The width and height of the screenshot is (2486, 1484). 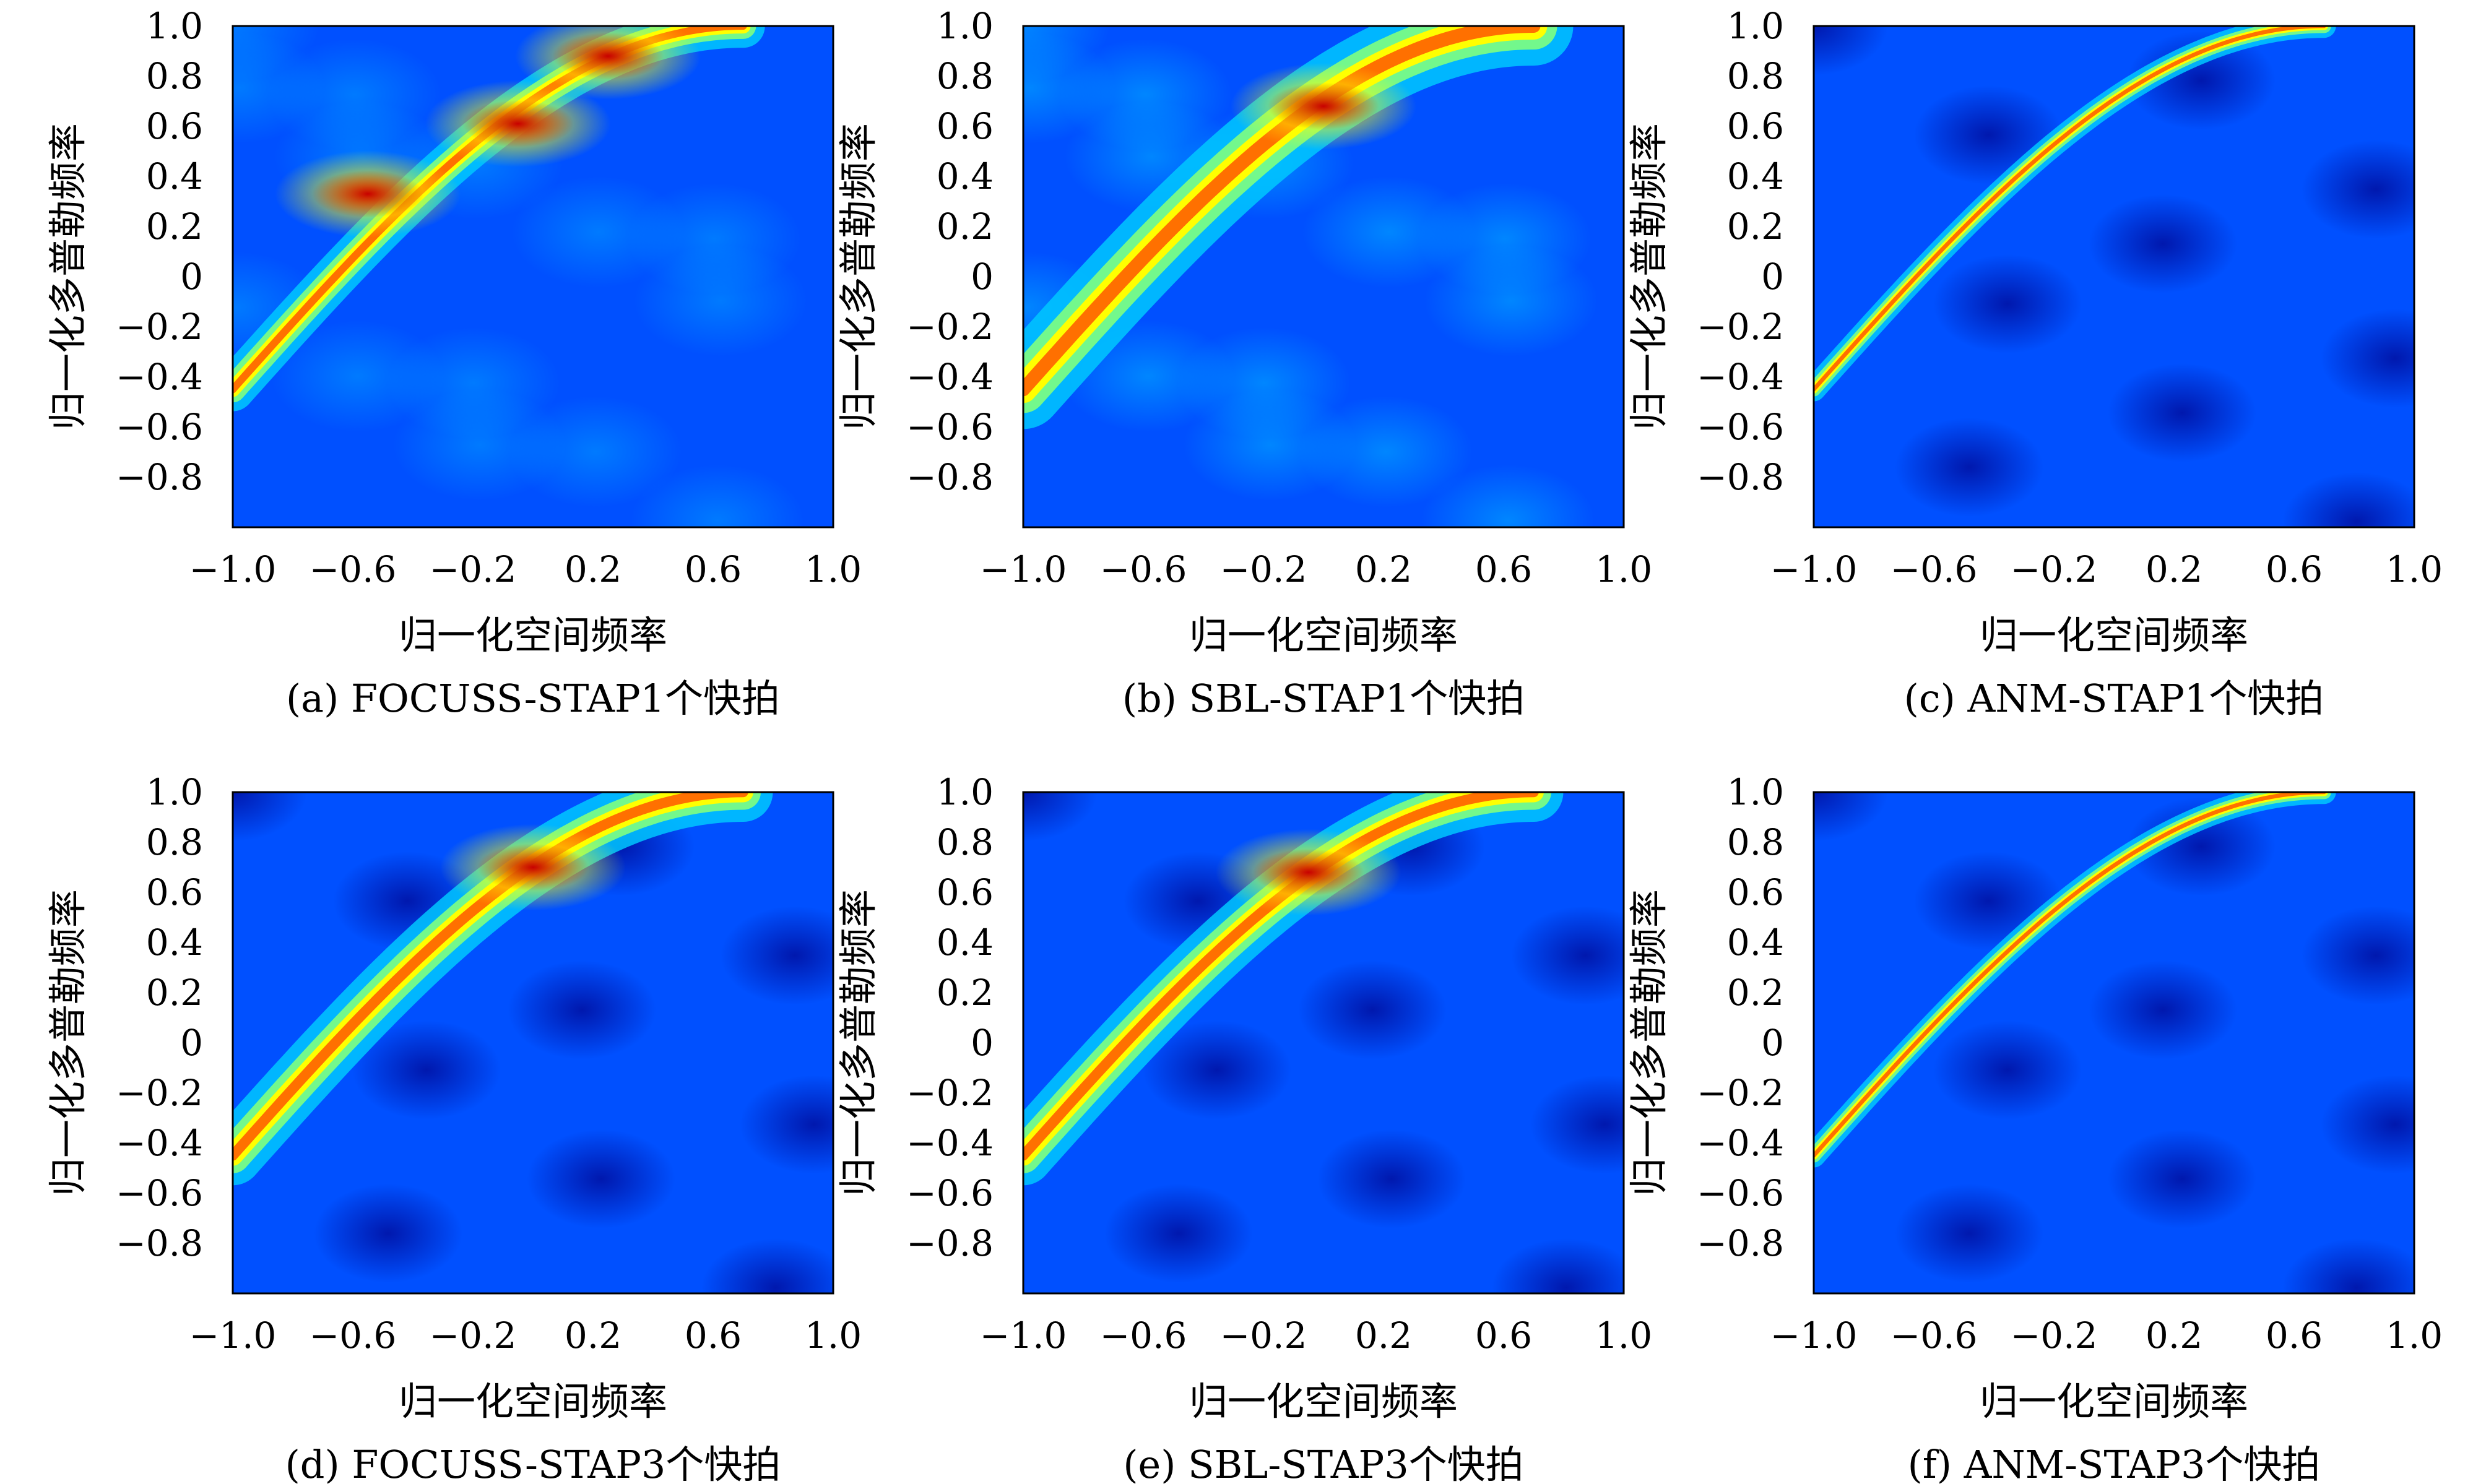 What do you see at coordinates (2070, 975) in the screenshot?
I see `ridge-core` at bounding box center [2070, 975].